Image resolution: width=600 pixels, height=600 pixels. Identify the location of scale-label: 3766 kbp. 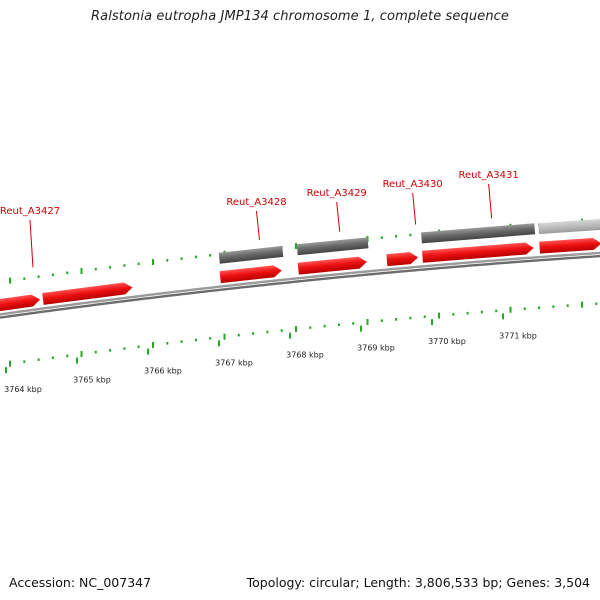
(163, 371).